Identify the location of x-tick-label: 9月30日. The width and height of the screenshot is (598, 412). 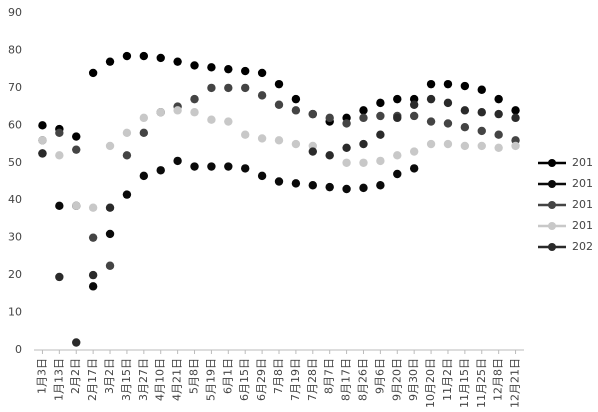
(413, 379).